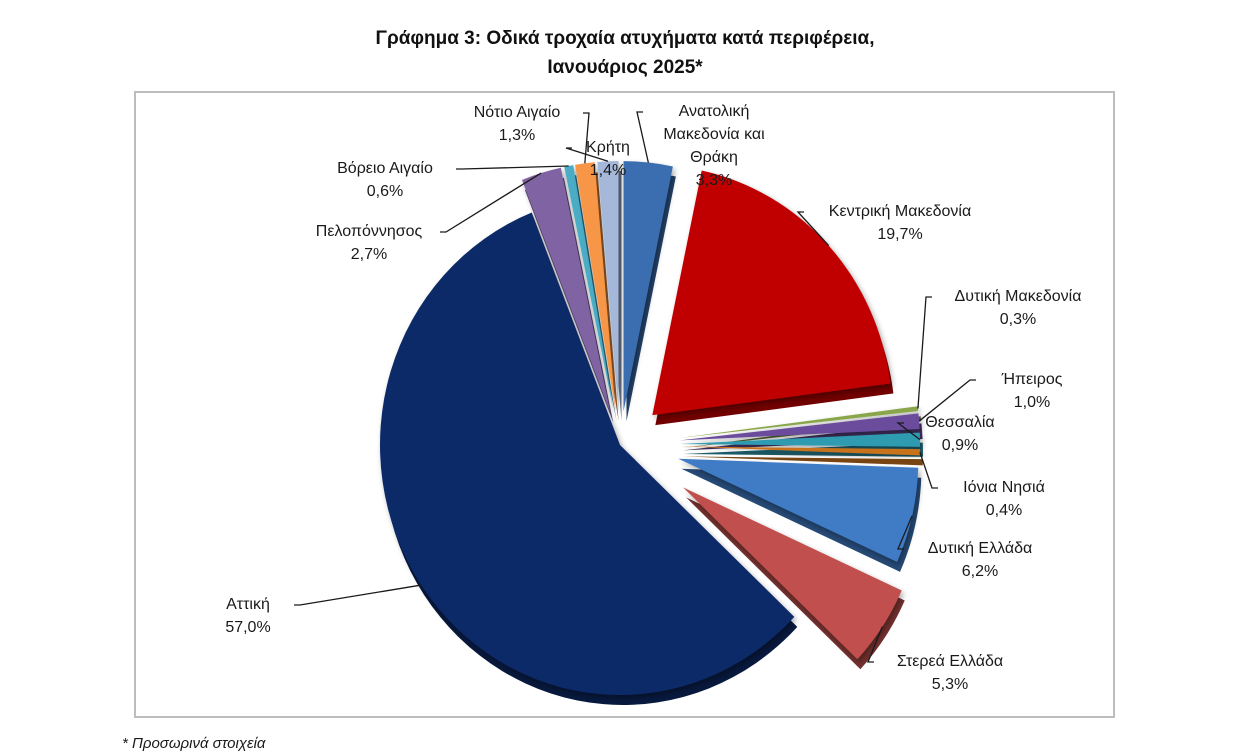 The image size is (1250, 755). Describe the element at coordinates (517, 135) in the screenshot. I see `data-label-value: 1,3%` at that location.